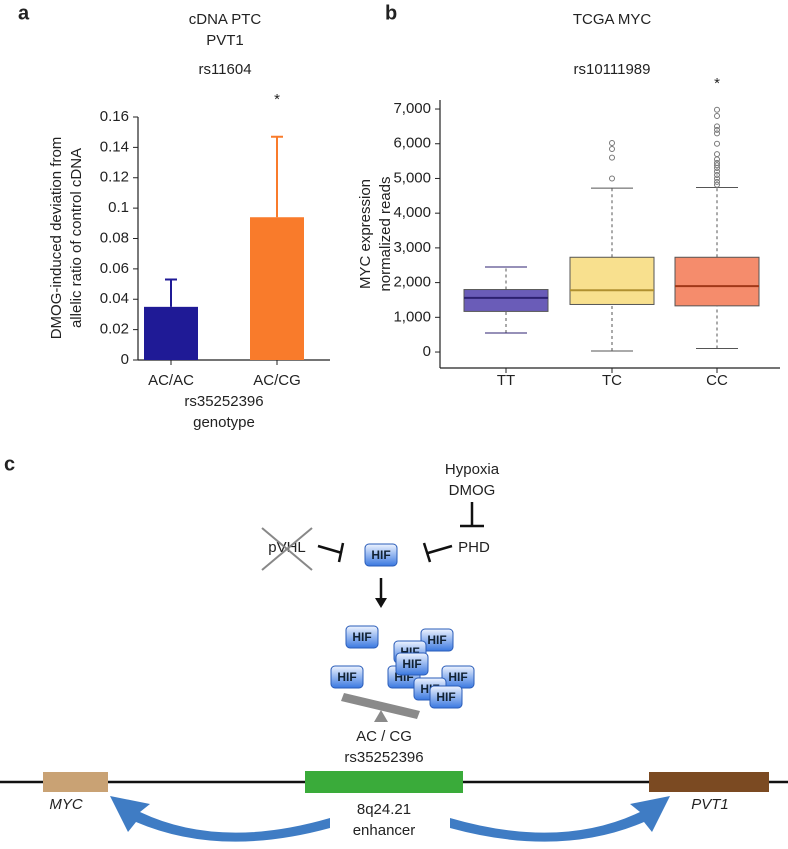 This screenshot has width=788, height=849. Describe the element at coordinates (114, 146) in the screenshot. I see `y-tick-label: 0.14` at that location.